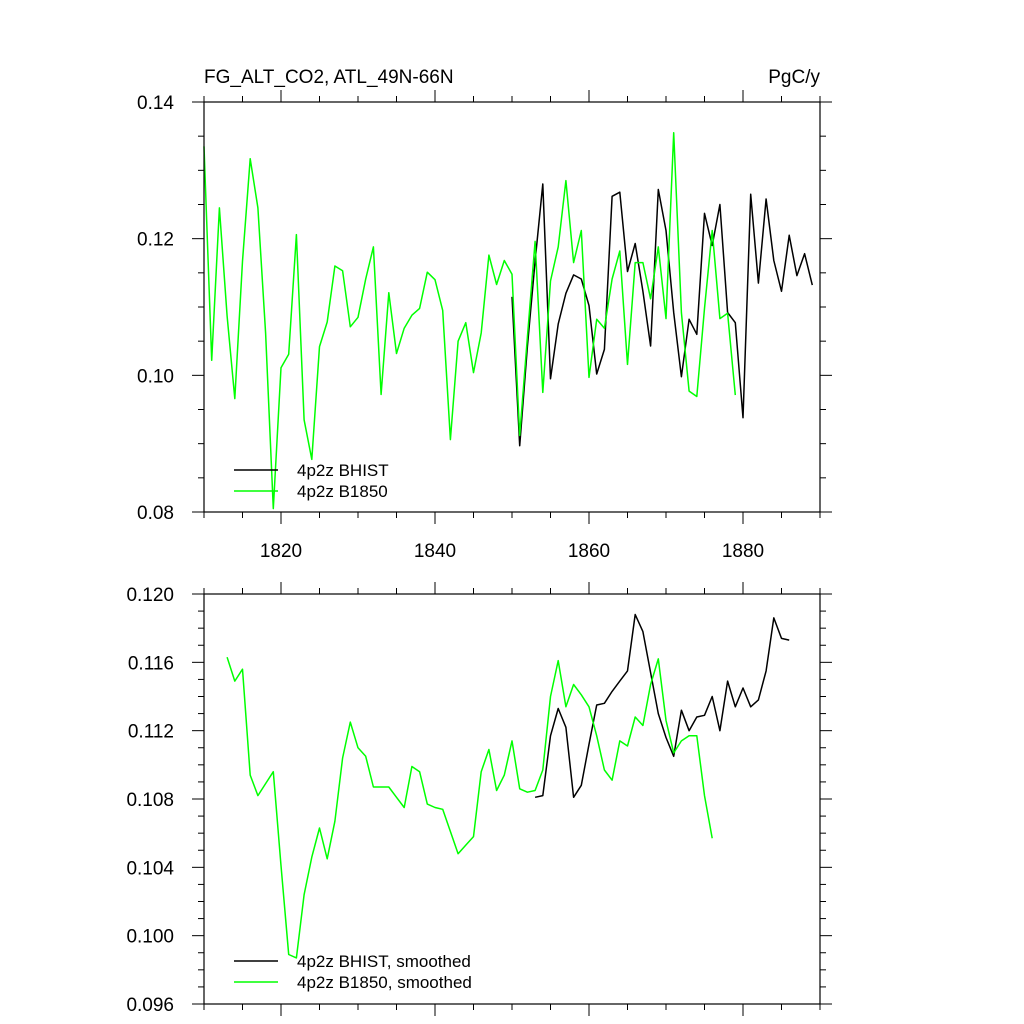 This screenshot has width=1024, height=1024. What do you see at coordinates (311, 481) in the screenshot?
I see `top-panel-legend: 4p2z BHIST 4p2z B1850` at bounding box center [311, 481].